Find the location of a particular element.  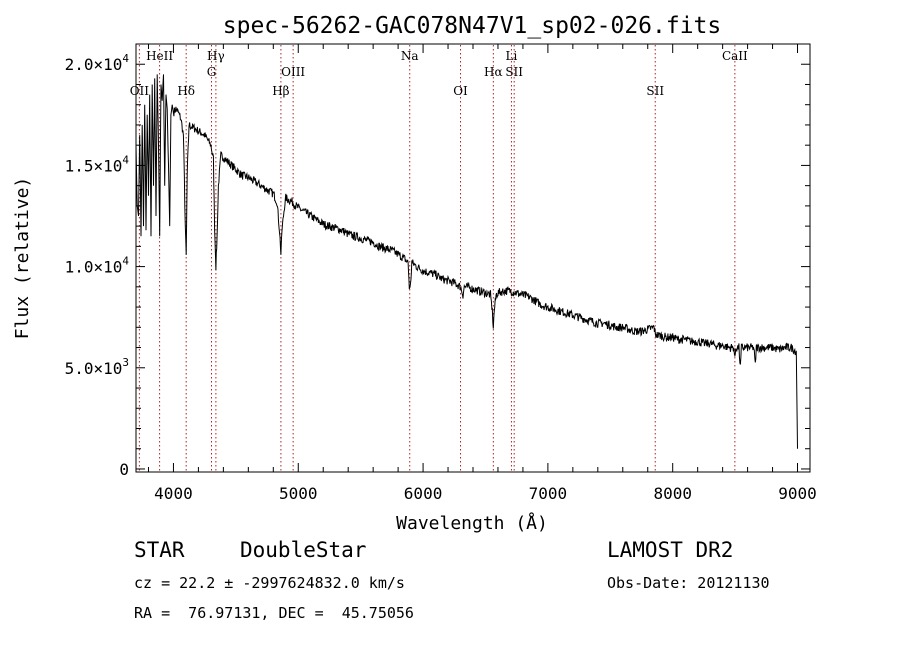

spectral-line-label: CaII is located at coordinates (735, 56).